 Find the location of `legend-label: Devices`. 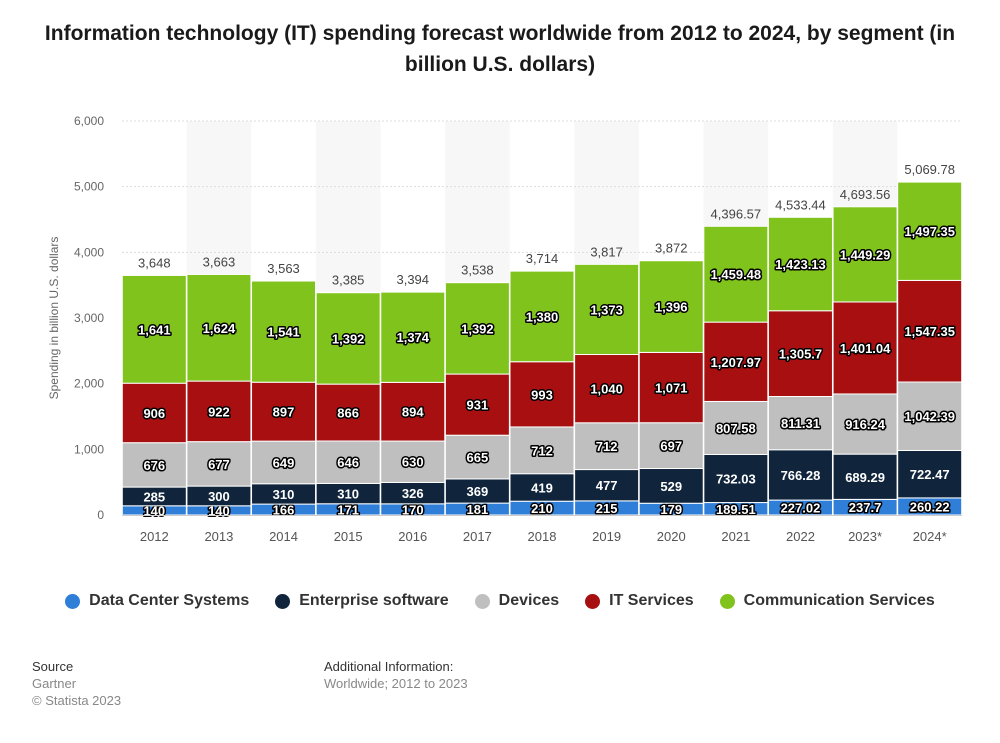

legend-label: Devices is located at coordinates (529, 600).